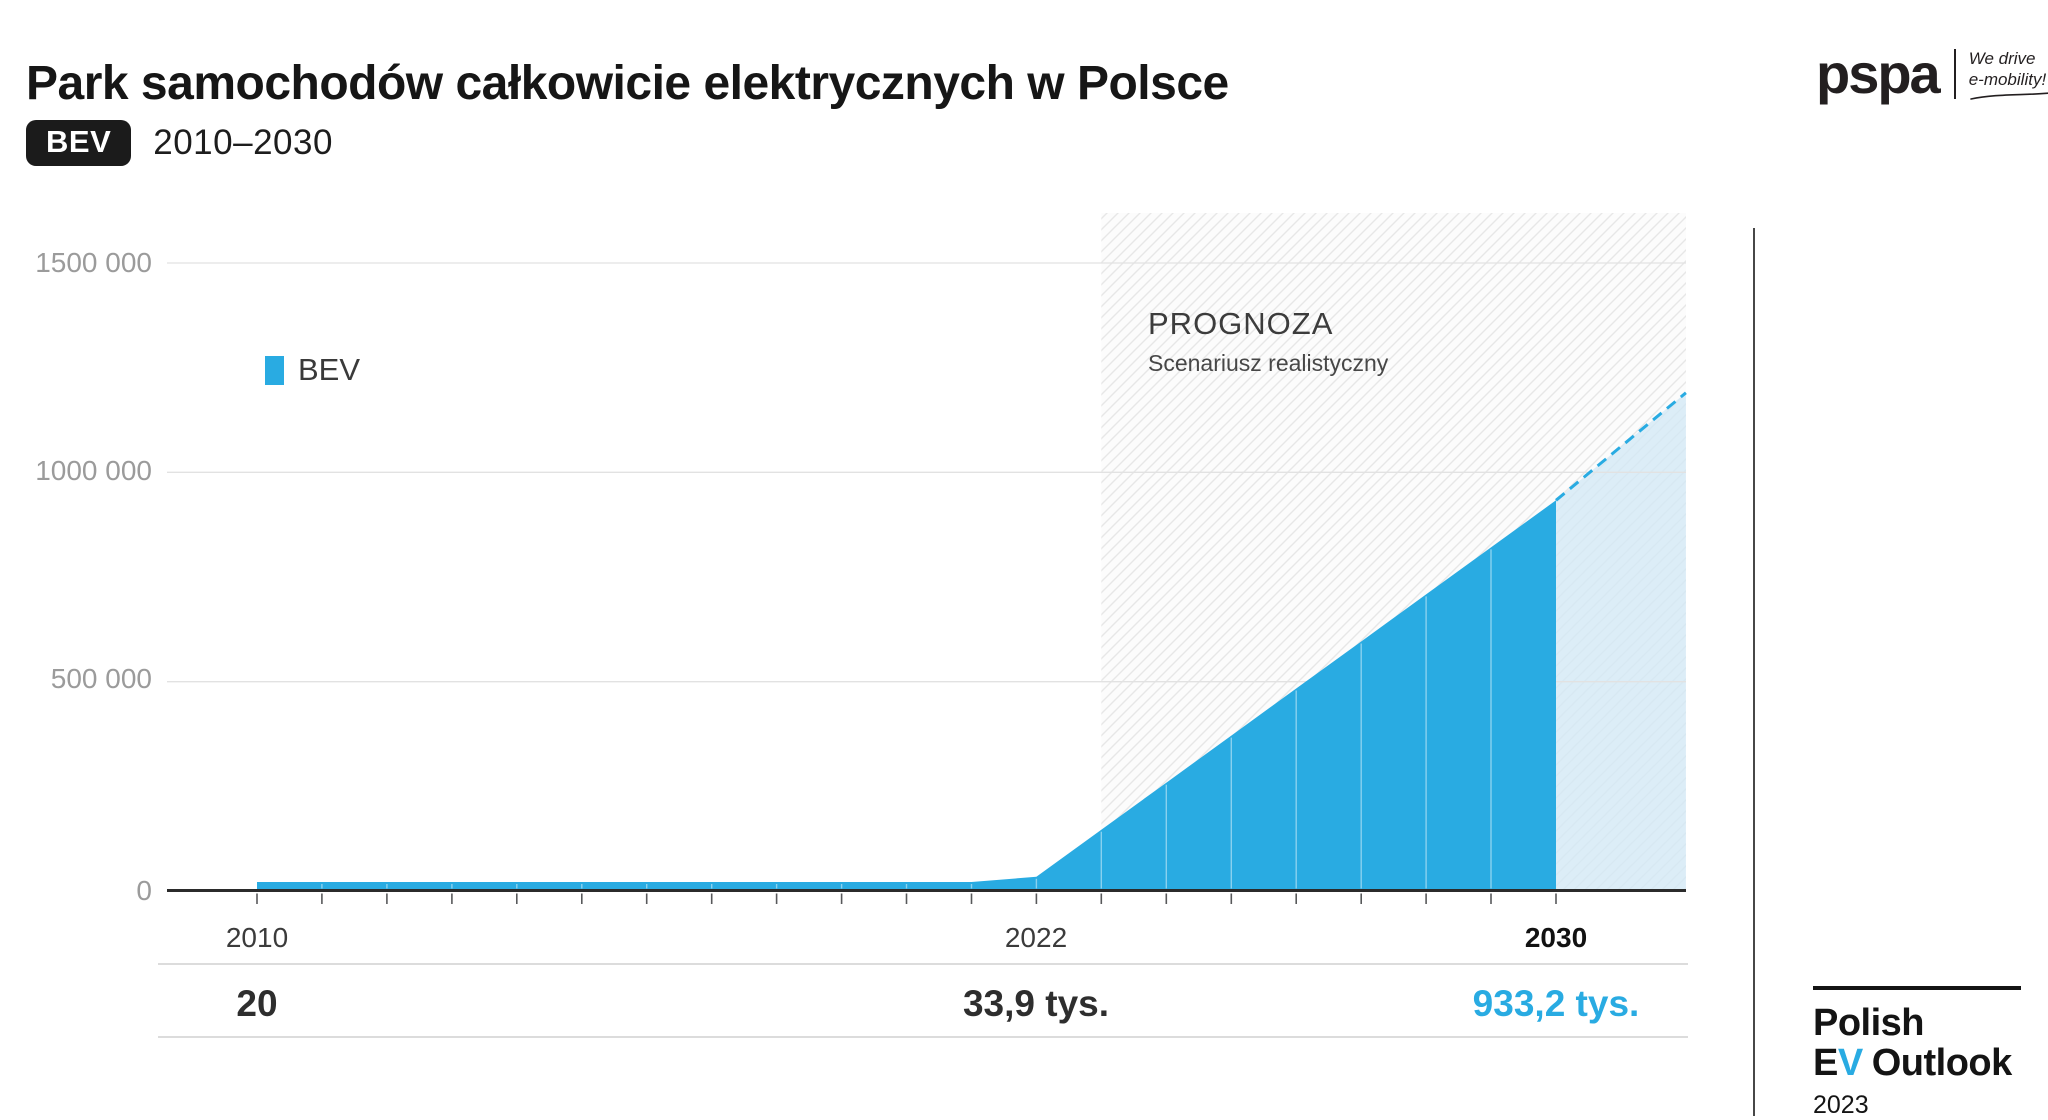 This screenshot has height=1120, width=2048. Describe the element at coordinates (93, 470) in the screenshot. I see `y-axis-label-1000000: 1000 000` at that location.